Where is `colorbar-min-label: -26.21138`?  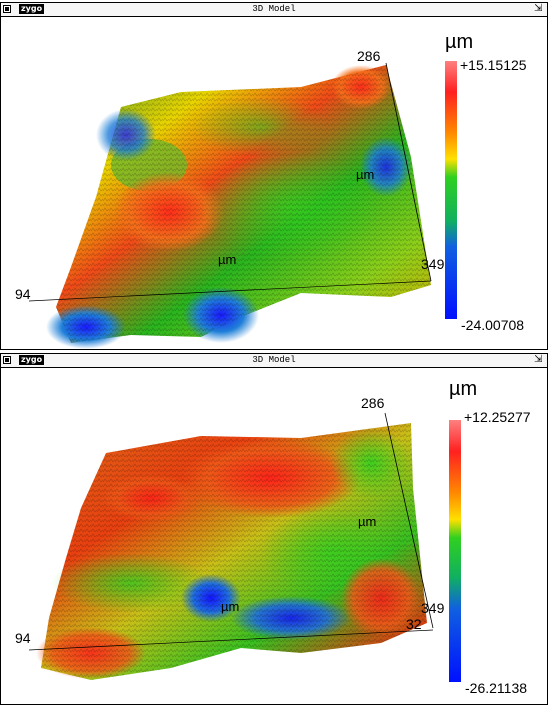 colorbar-min-label: -26.21138 is located at coordinates (496, 688).